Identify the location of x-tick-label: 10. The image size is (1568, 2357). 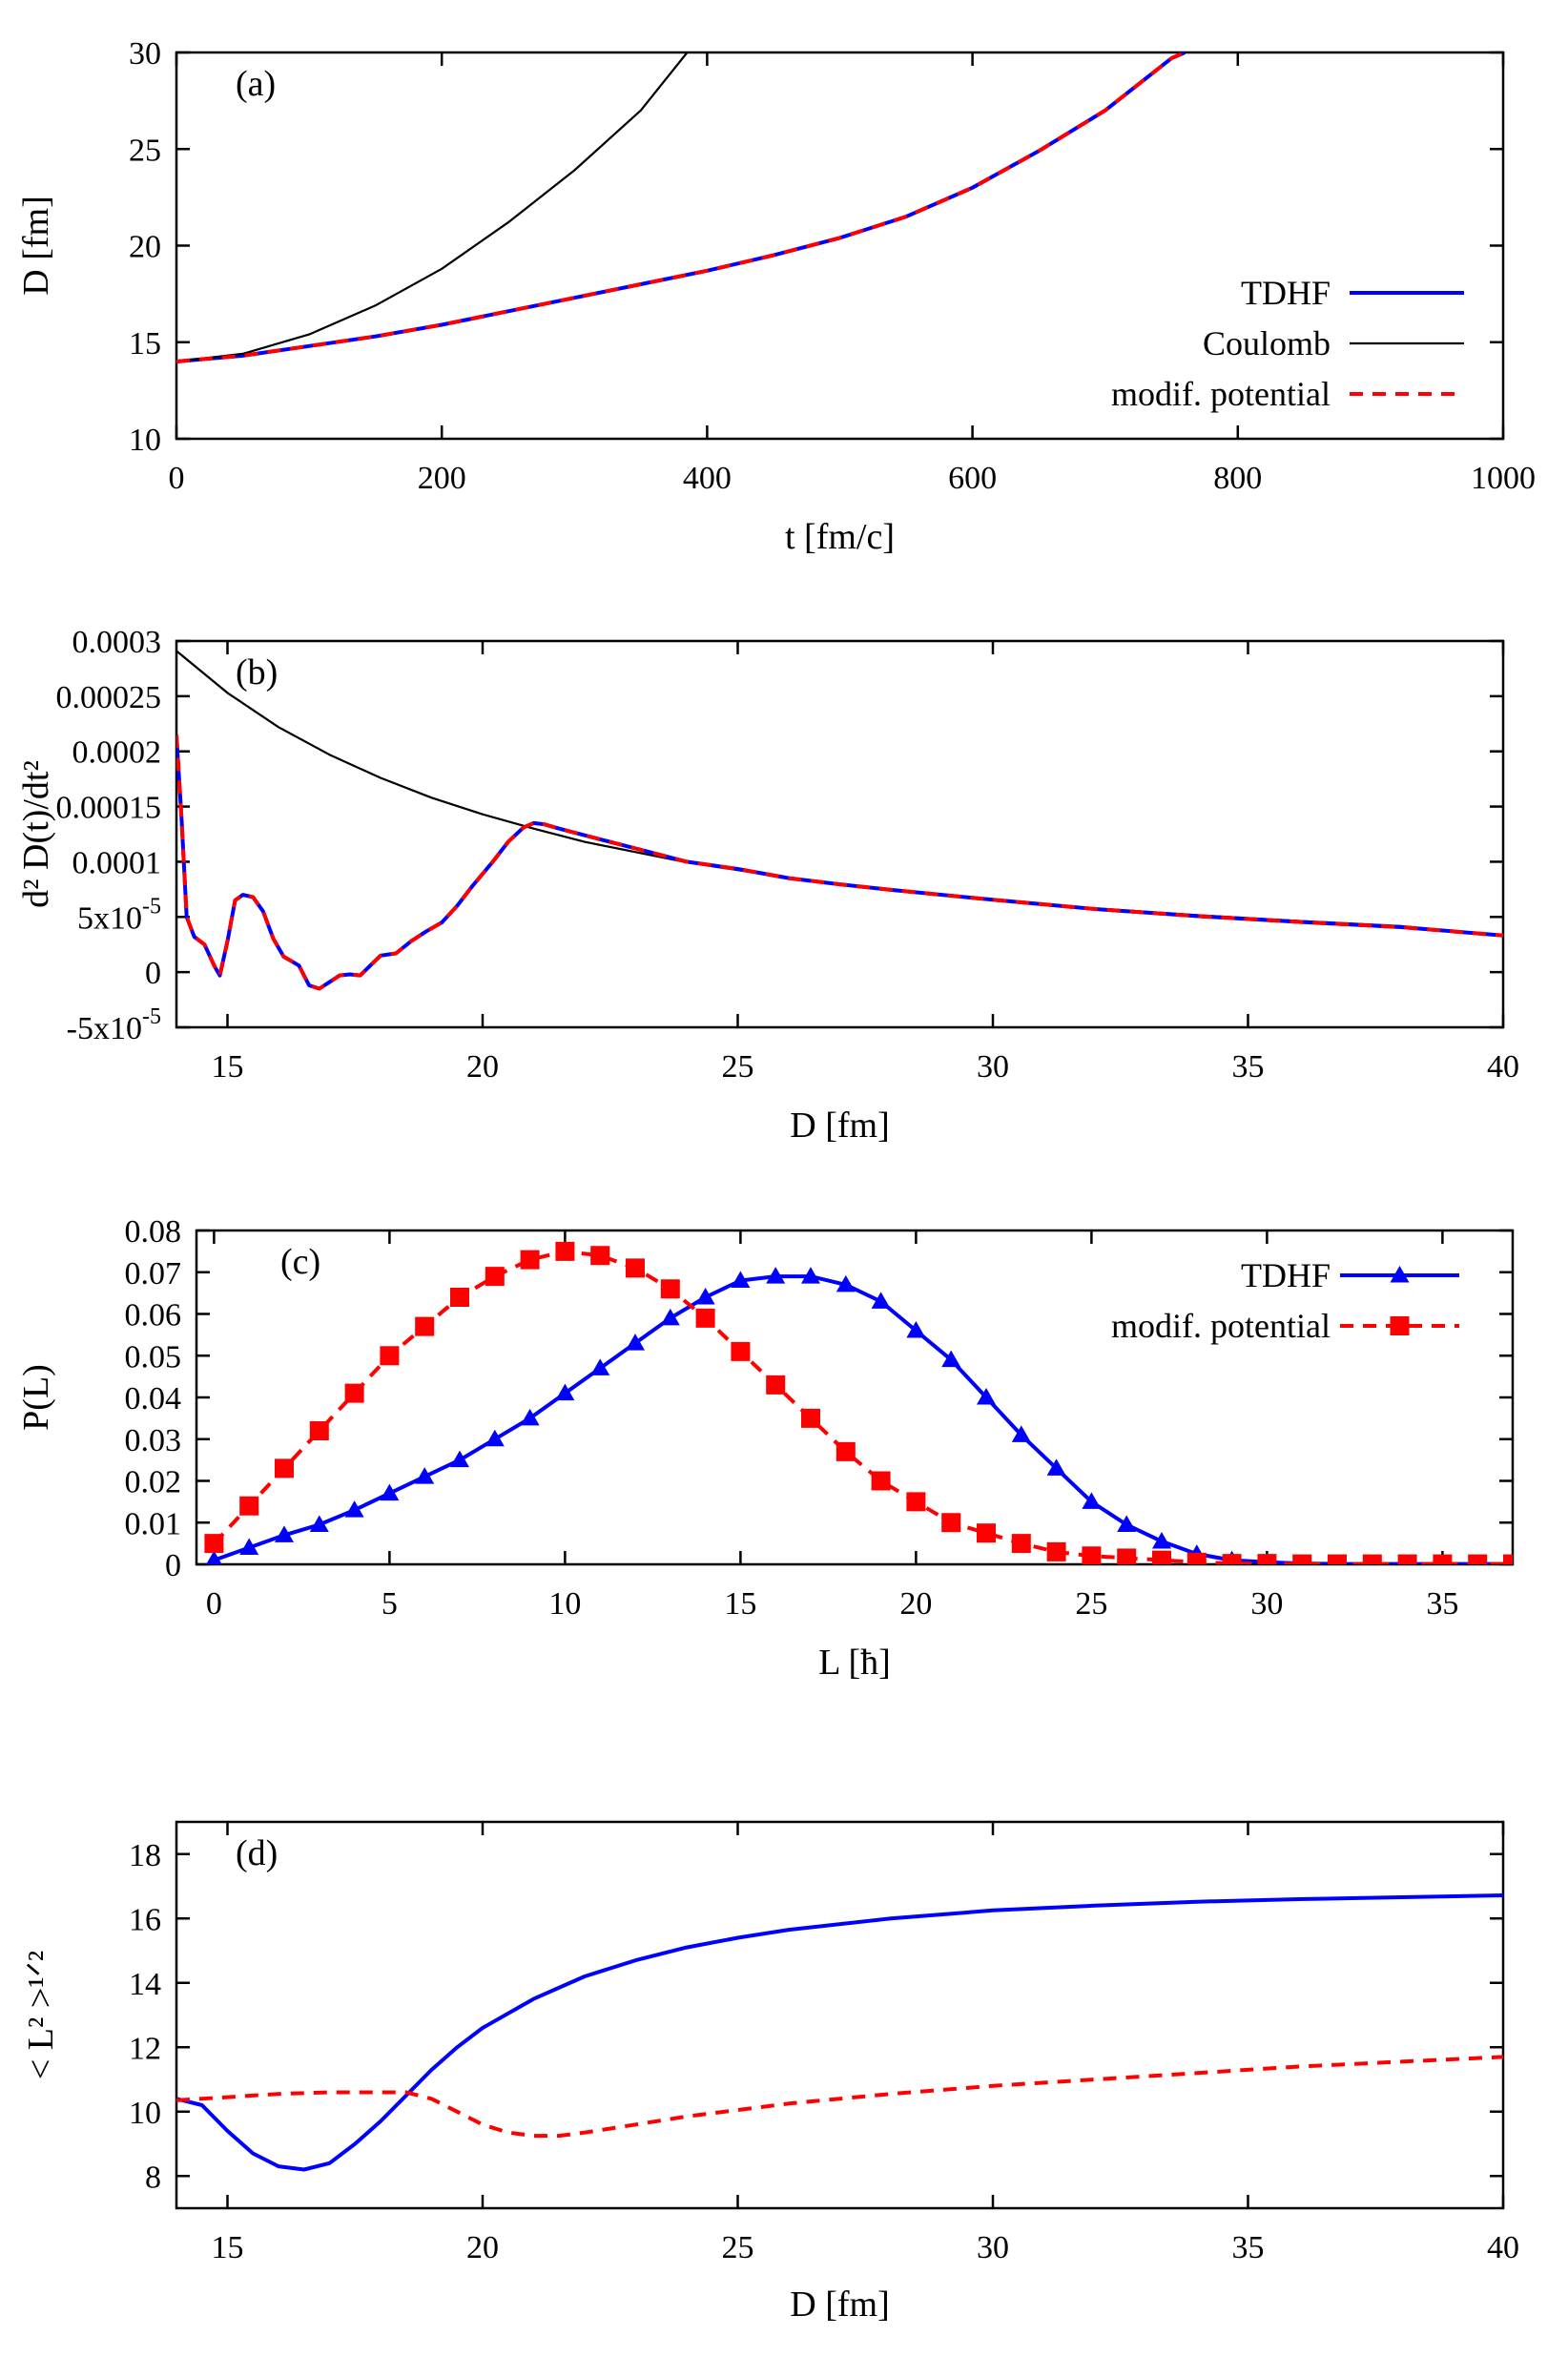
(564, 1604).